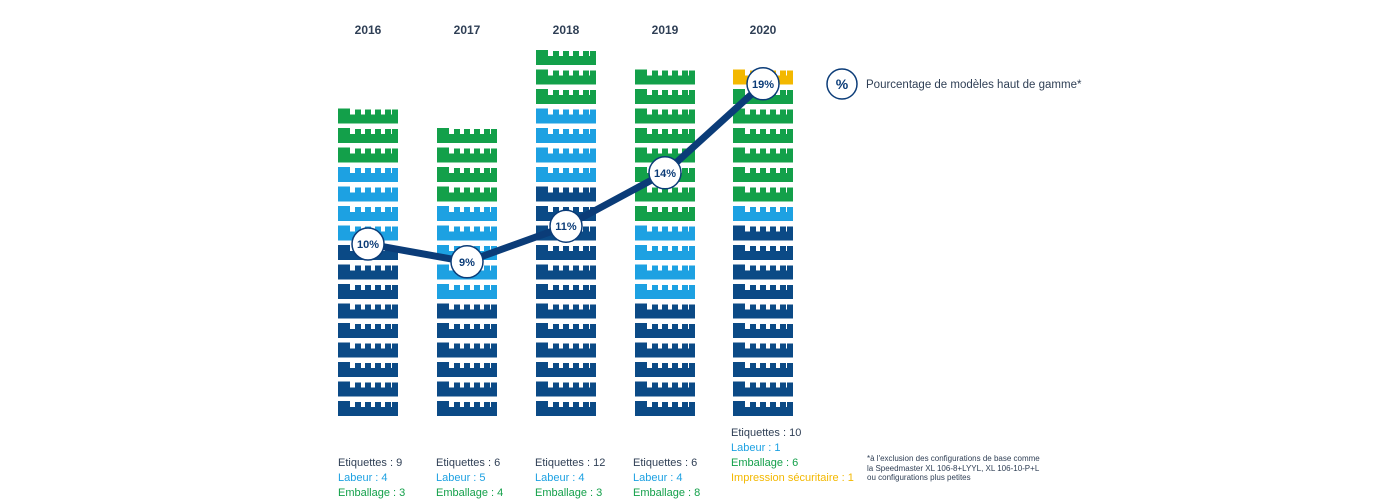 The width and height of the screenshot is (1400, 501). I want to click on percentage-marker: 14%, so click(665, 173).